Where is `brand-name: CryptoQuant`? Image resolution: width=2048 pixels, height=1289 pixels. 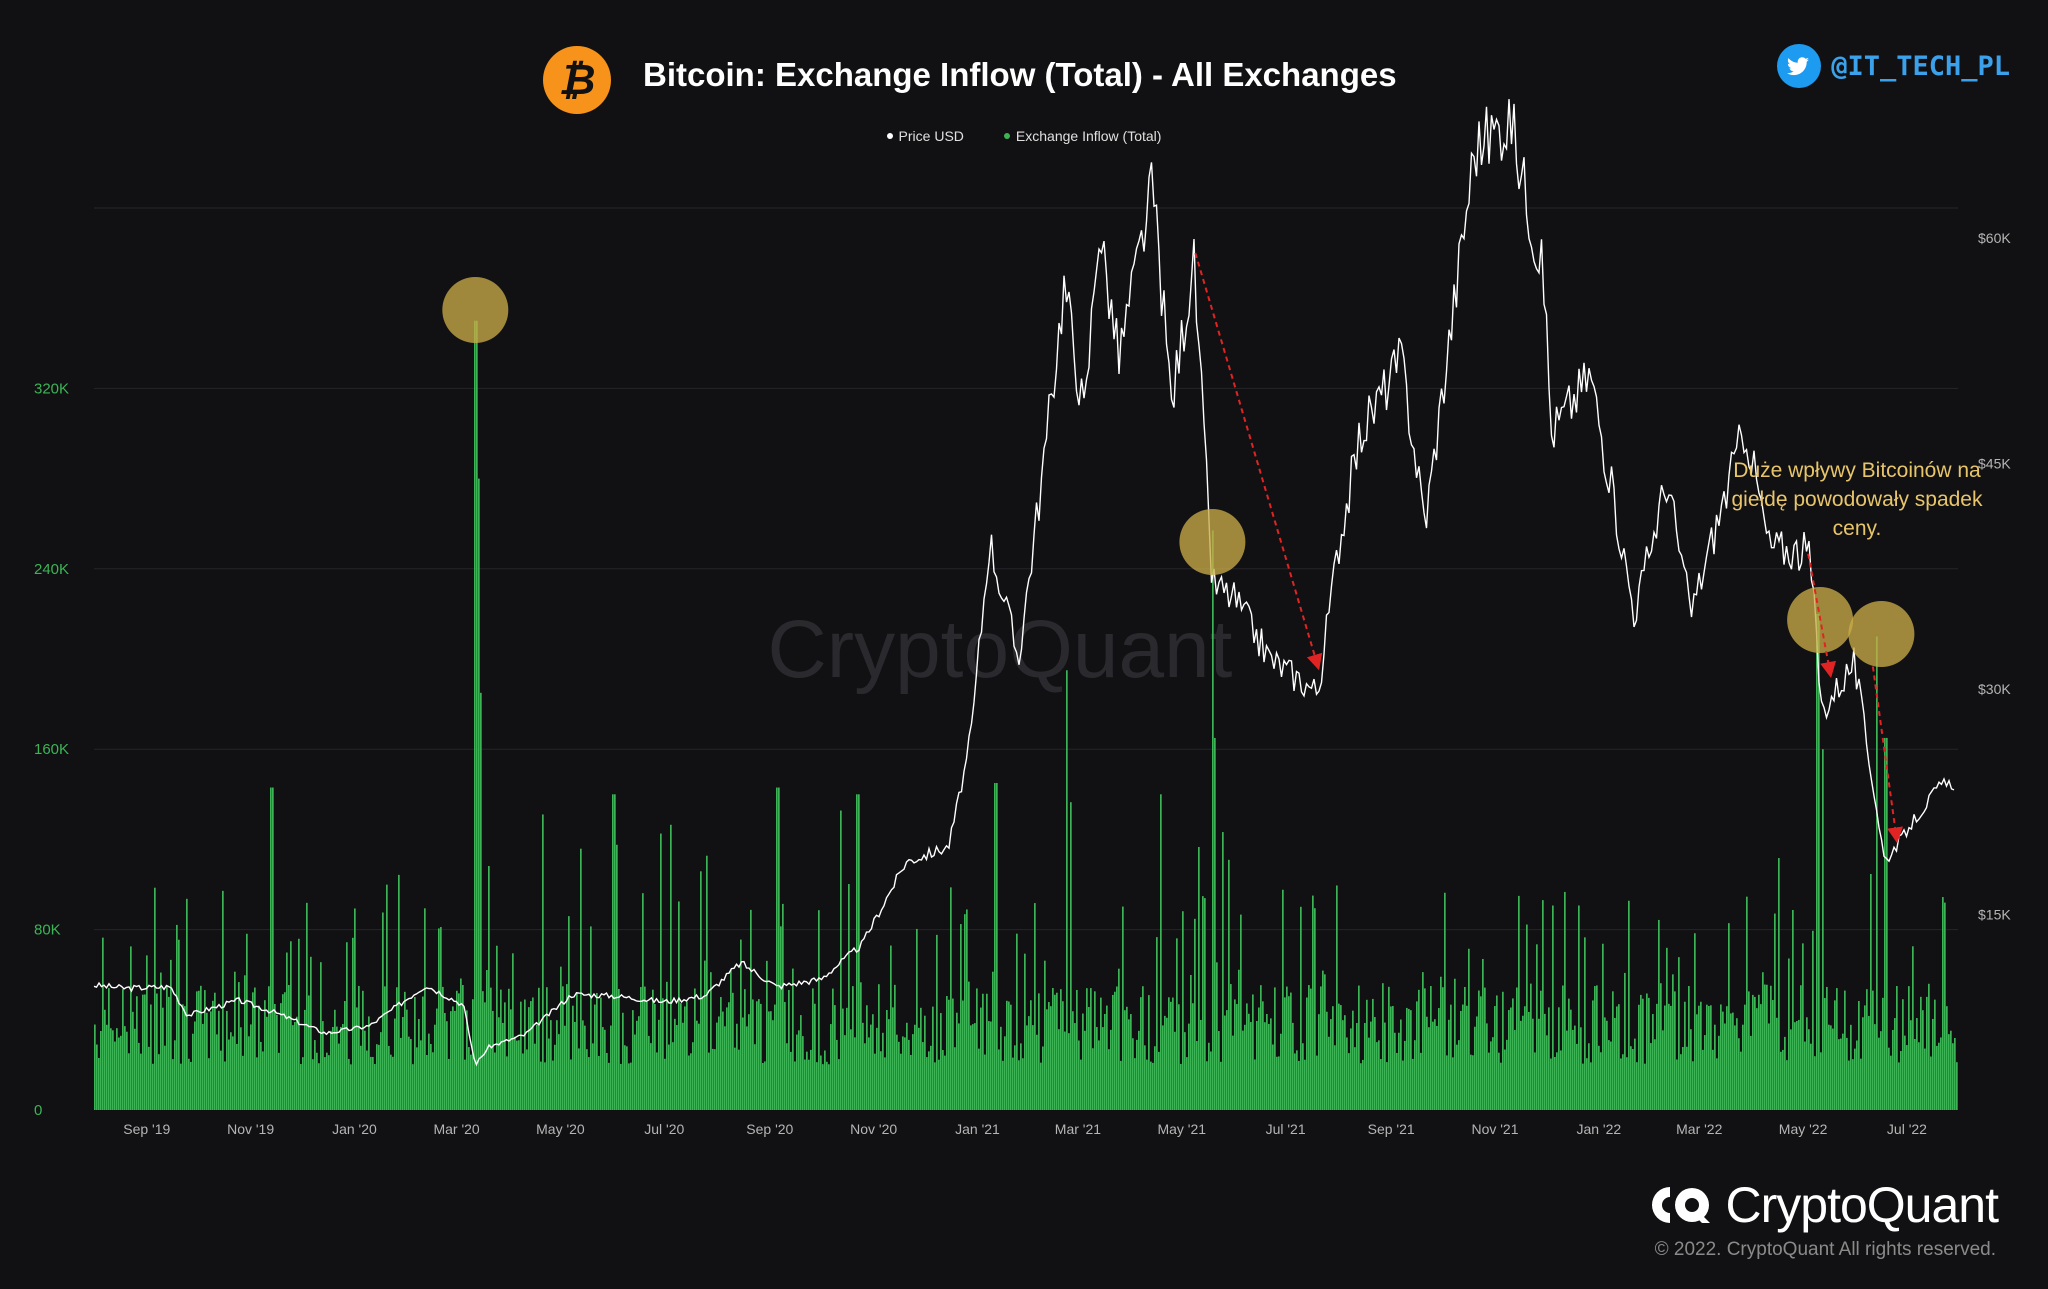 brand-name: CryptoQuant is located at coordinates (1862, 1205).